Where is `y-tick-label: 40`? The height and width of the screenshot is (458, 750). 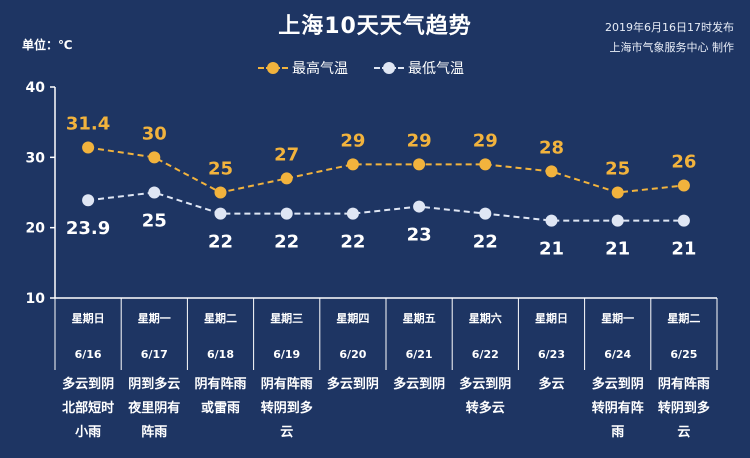 y-tick-label: 40 is located at coordinates (36, 88).